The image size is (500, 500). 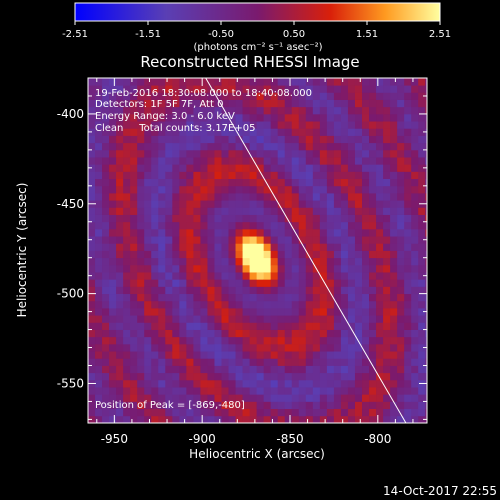 What do you see at coordinates (377, 439) in the screenshot?
I see `x-tick-label: -800` at bounding box center [377, 439].